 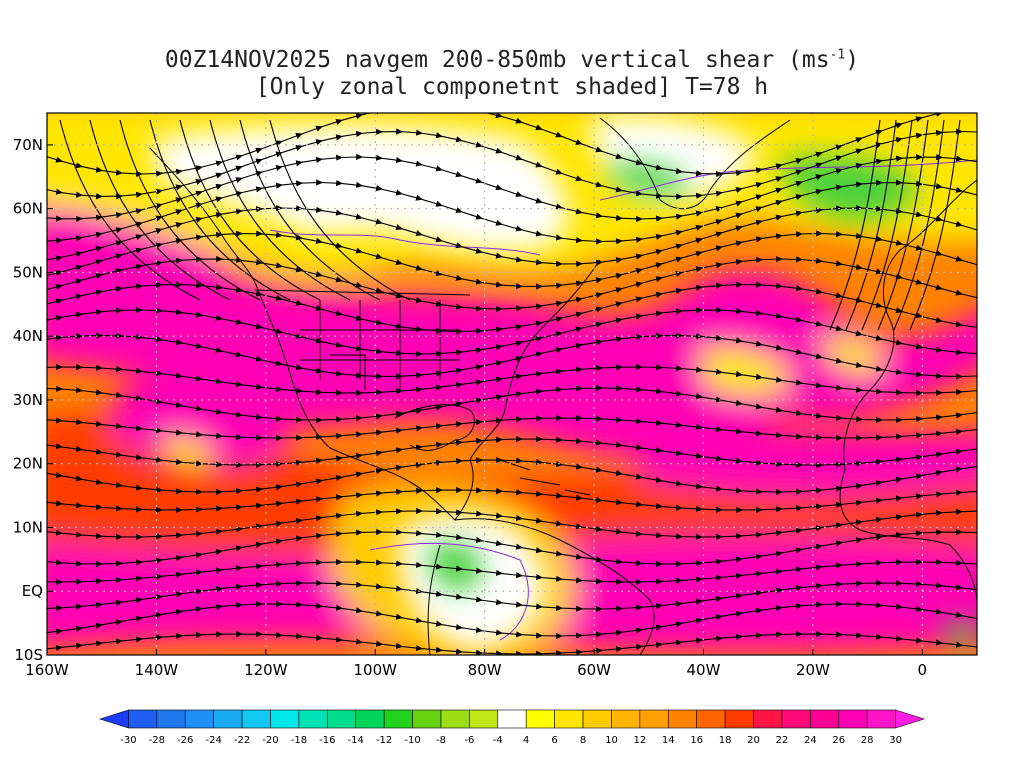 I want to click on lon-tick-label: 160W, so click(x=47, y=670).